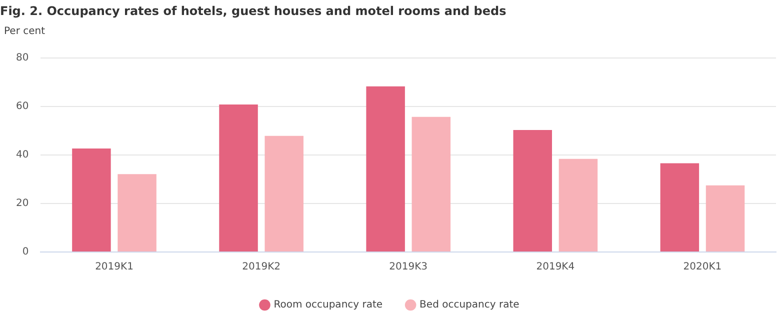 Image resolution: width=780 pixels, height=320 pixels. What do you see at coordinates (25, 252) in the screenshot?
I see `y-tick-label: 0` at bounding box center [25, 252].